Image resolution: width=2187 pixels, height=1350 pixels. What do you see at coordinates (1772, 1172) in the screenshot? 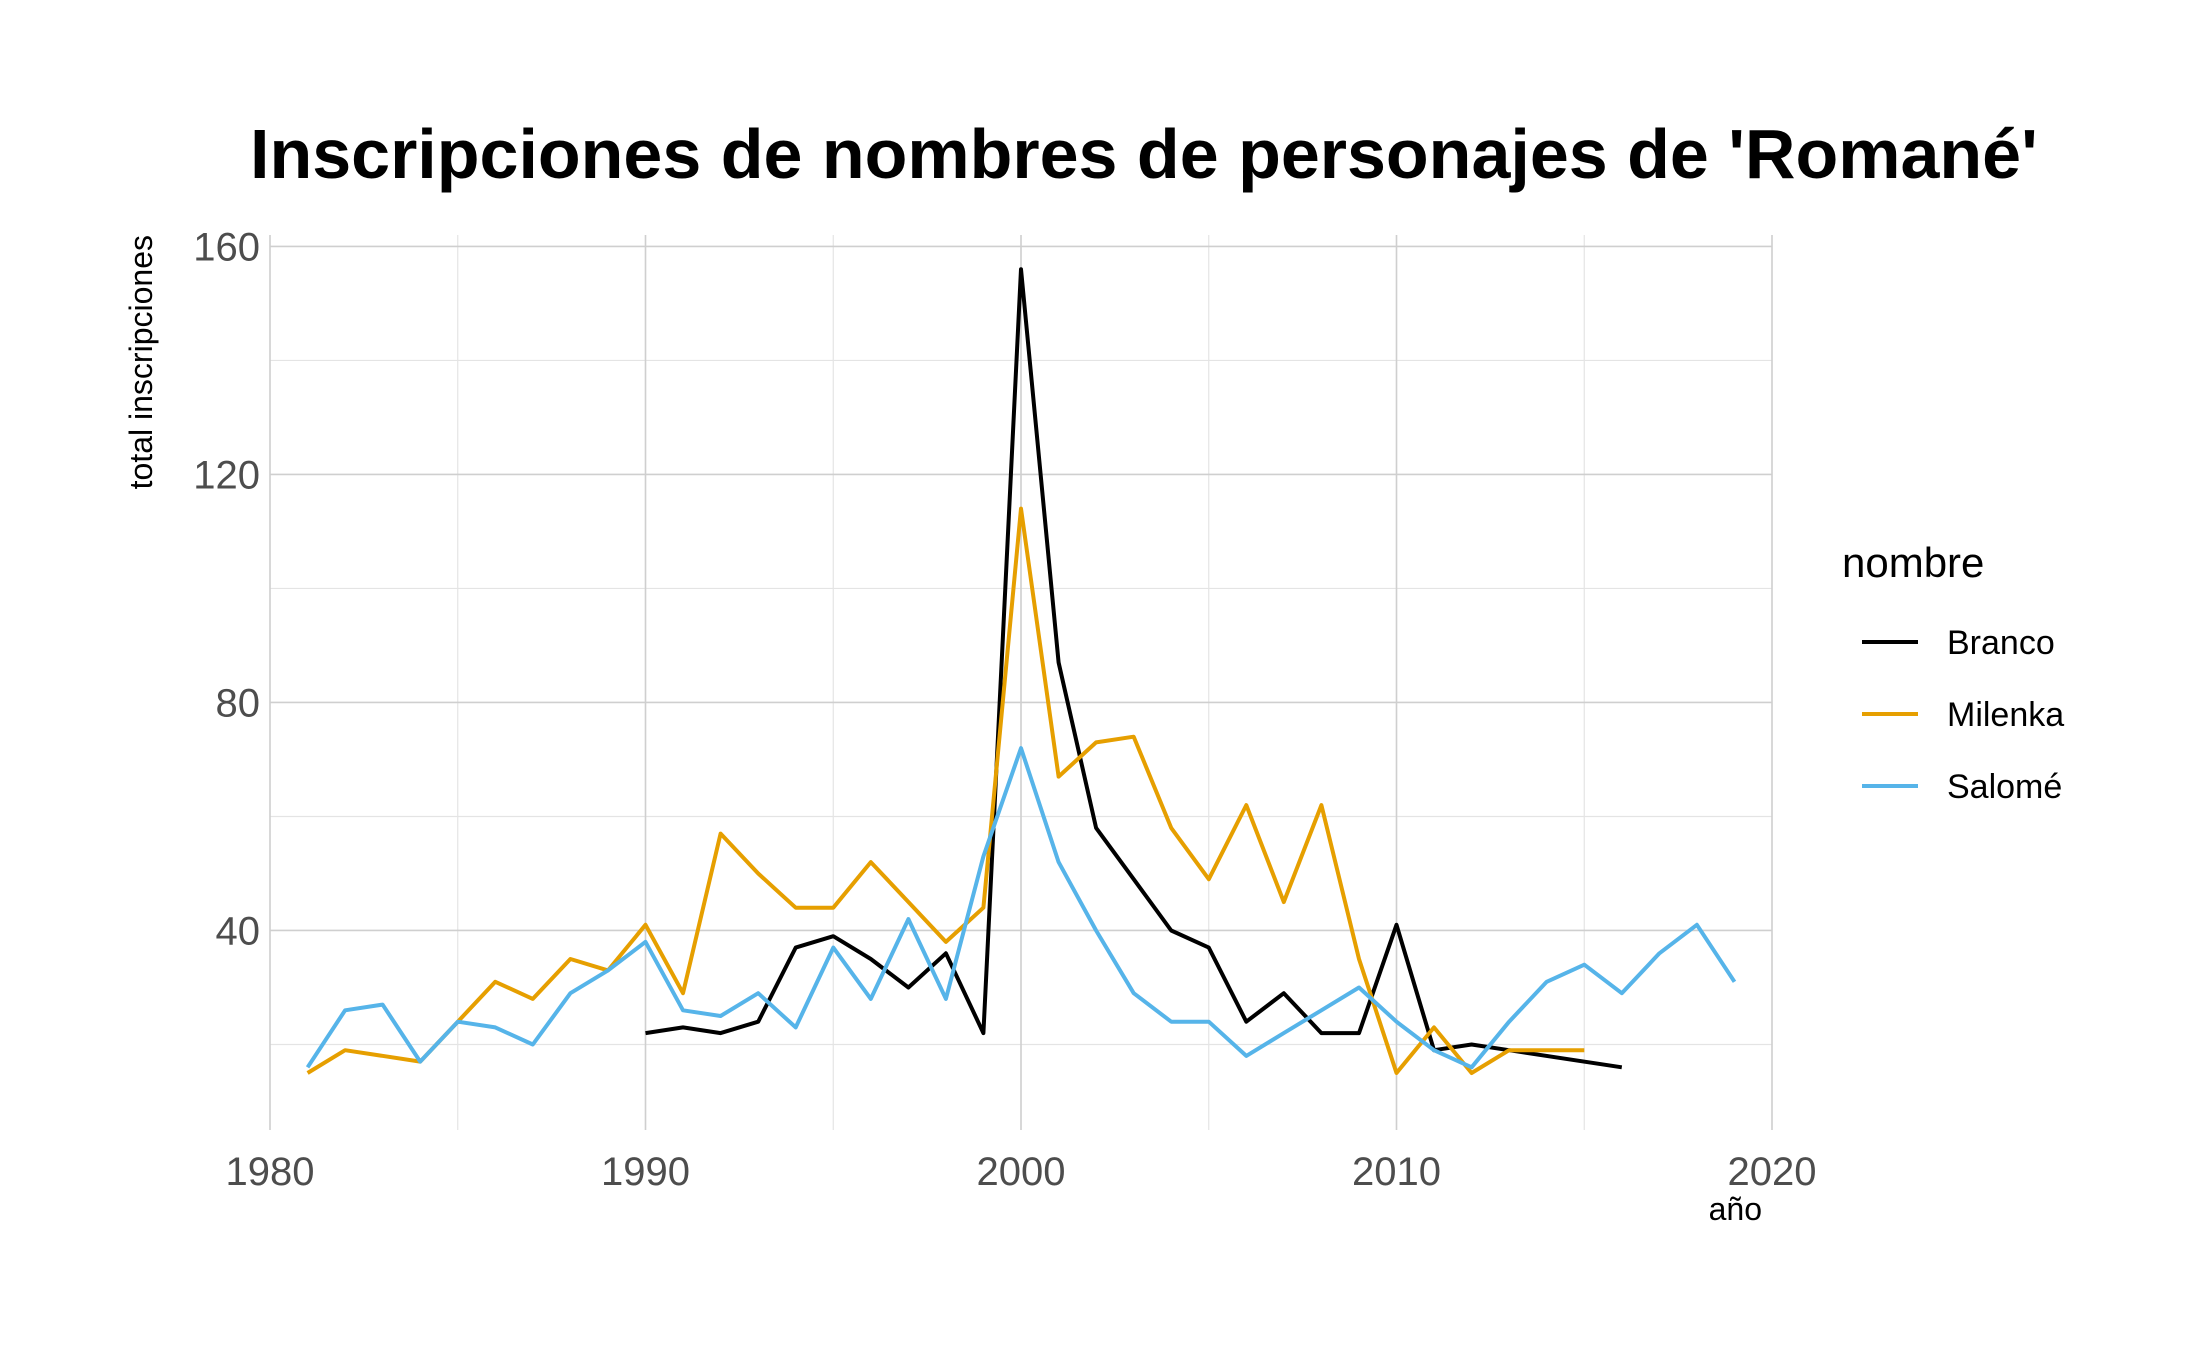
I see `x-tick-label: 2020` at bounding box center [1772, 1172].